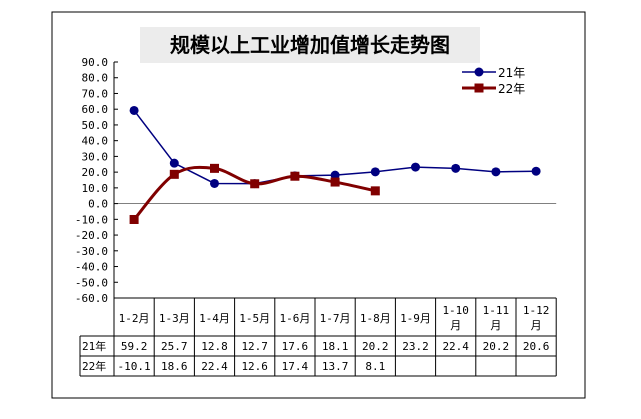 This screenshot has width=641, height=419. What do you see at coordinates (254, 346) in the screenshot?
I see `table-cell-value: 12.7` at bounding box center [254, 346].